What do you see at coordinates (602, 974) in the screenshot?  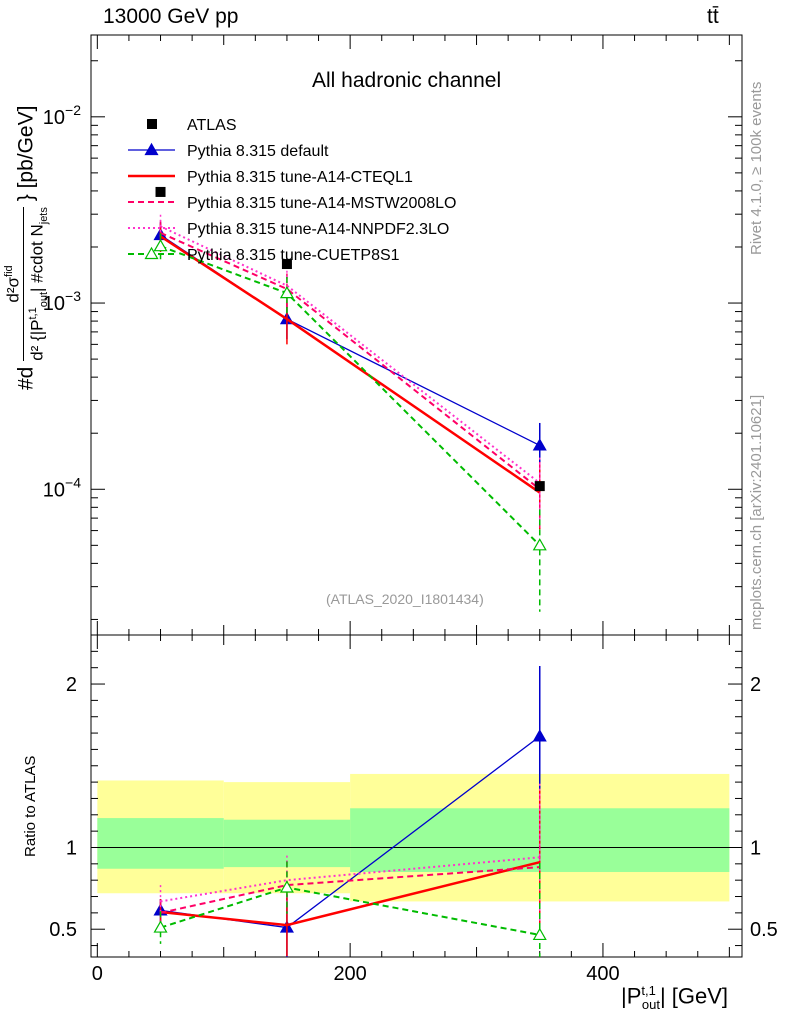 I see `x-tick-label-400: 400` at bounding box center [602, 974].